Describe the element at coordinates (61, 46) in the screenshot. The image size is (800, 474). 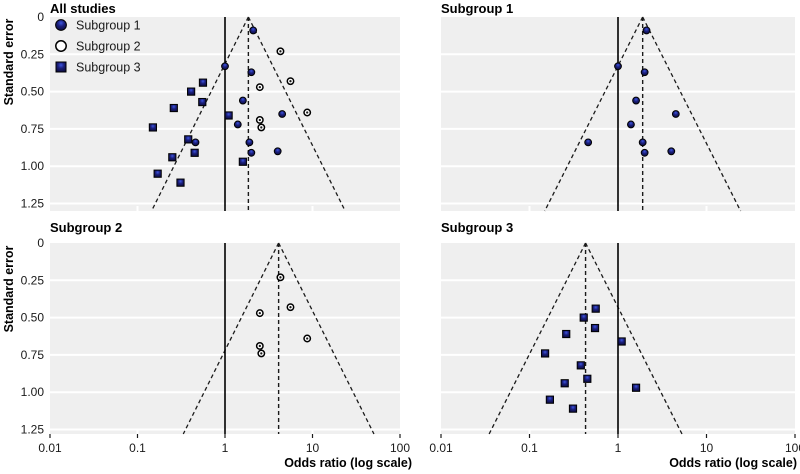
I see `legend-marker-open-circle` at that location.